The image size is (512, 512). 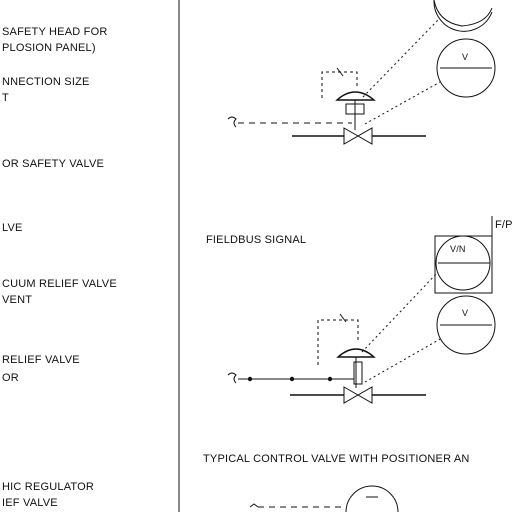 I want to click on legend-item-7-line1: HIC REGULATOR, so click(x=48, y=487).